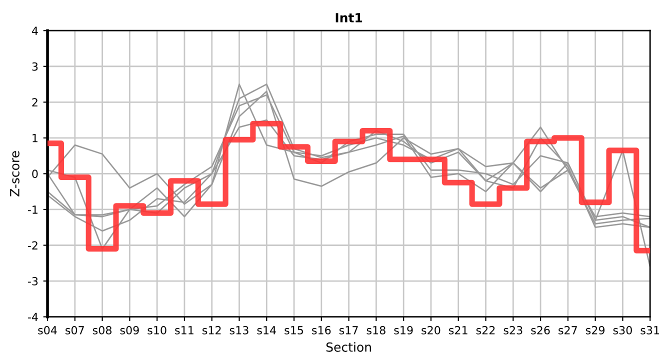  I want to click on y-tick-label: 2, so click(35, 102).